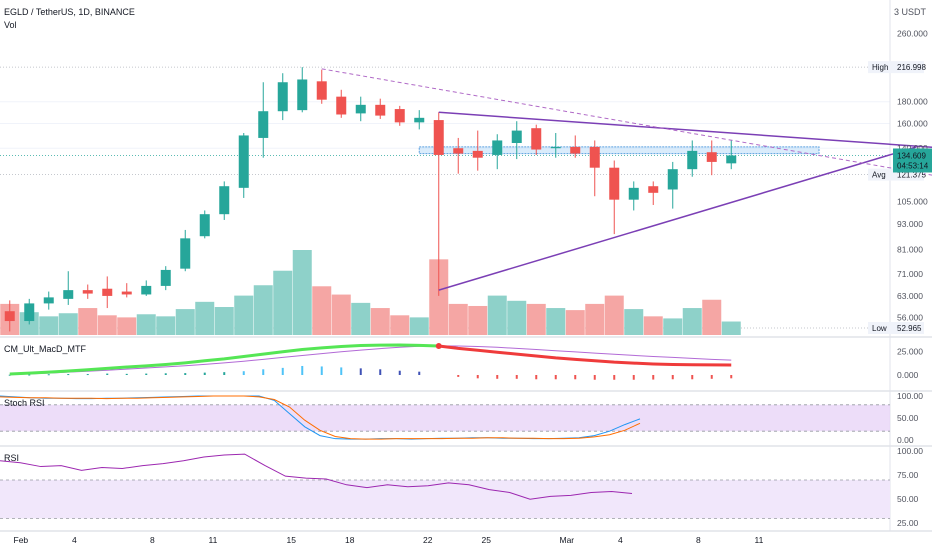  Describe the element at coordinates (913, 165) in the screenshot. I see `countdown-timer: 04:53:14` at that location.